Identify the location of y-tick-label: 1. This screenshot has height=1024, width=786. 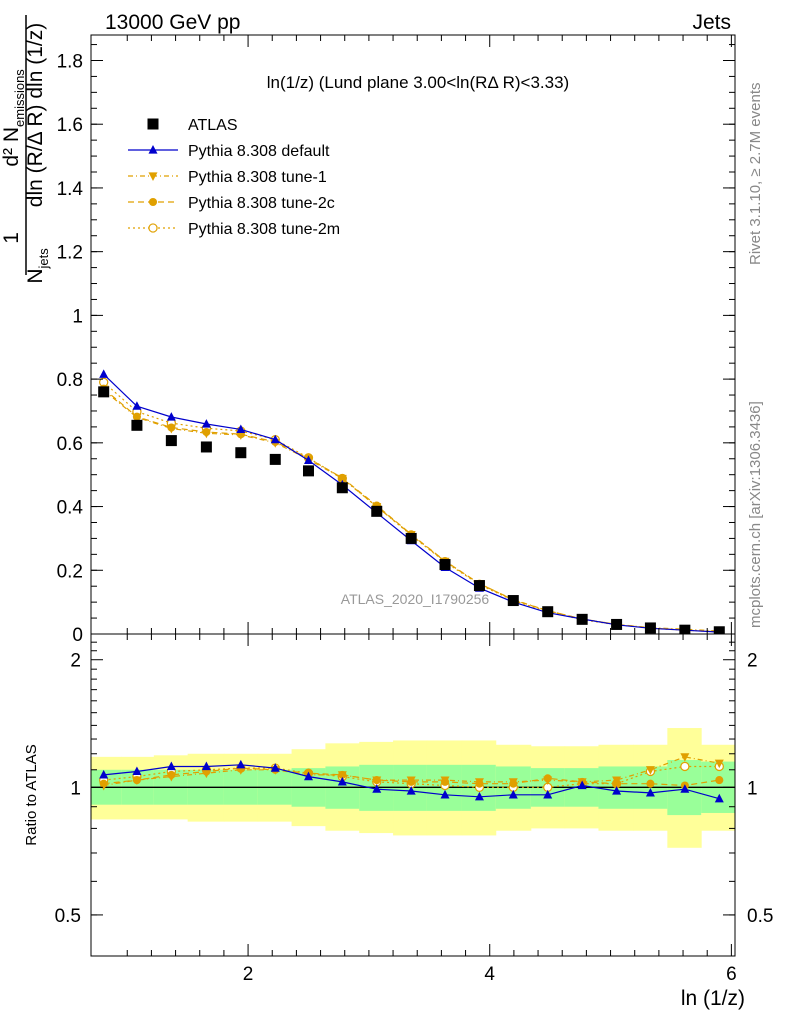
(77, 316).